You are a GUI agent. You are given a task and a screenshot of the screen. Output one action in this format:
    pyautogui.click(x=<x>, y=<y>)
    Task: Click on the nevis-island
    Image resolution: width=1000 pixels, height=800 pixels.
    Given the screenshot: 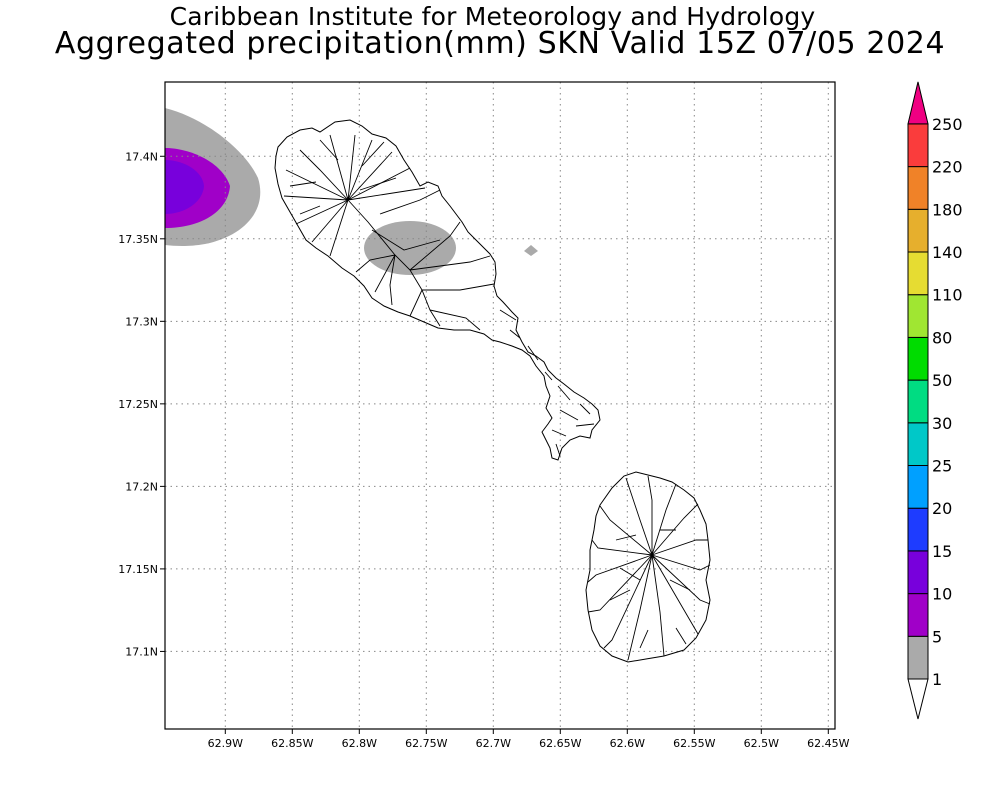 What is the action you would take?
    pyautogui.click(x=648, y=567)
    